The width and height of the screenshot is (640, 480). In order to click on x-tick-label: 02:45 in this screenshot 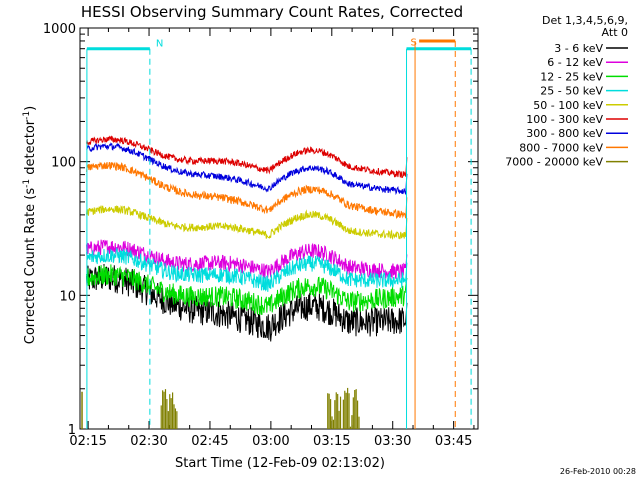, I will do `click(209, 441)`.